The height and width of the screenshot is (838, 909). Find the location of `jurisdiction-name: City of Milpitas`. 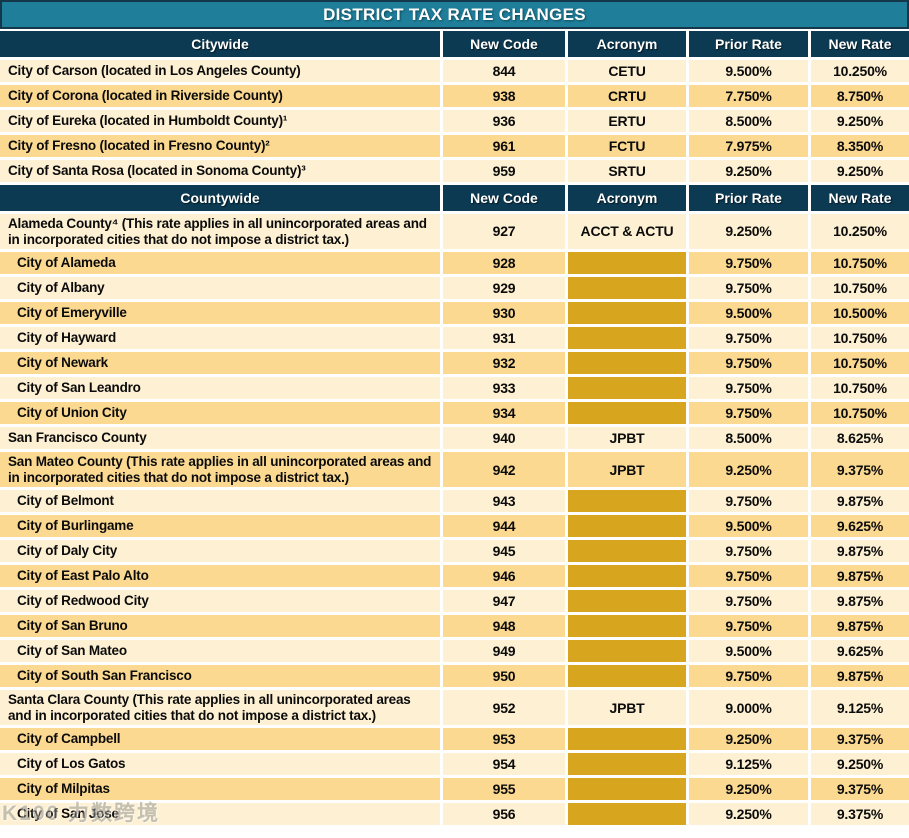

jurisdiction-name: City of Milpitas is located at coordinates (220, 789).